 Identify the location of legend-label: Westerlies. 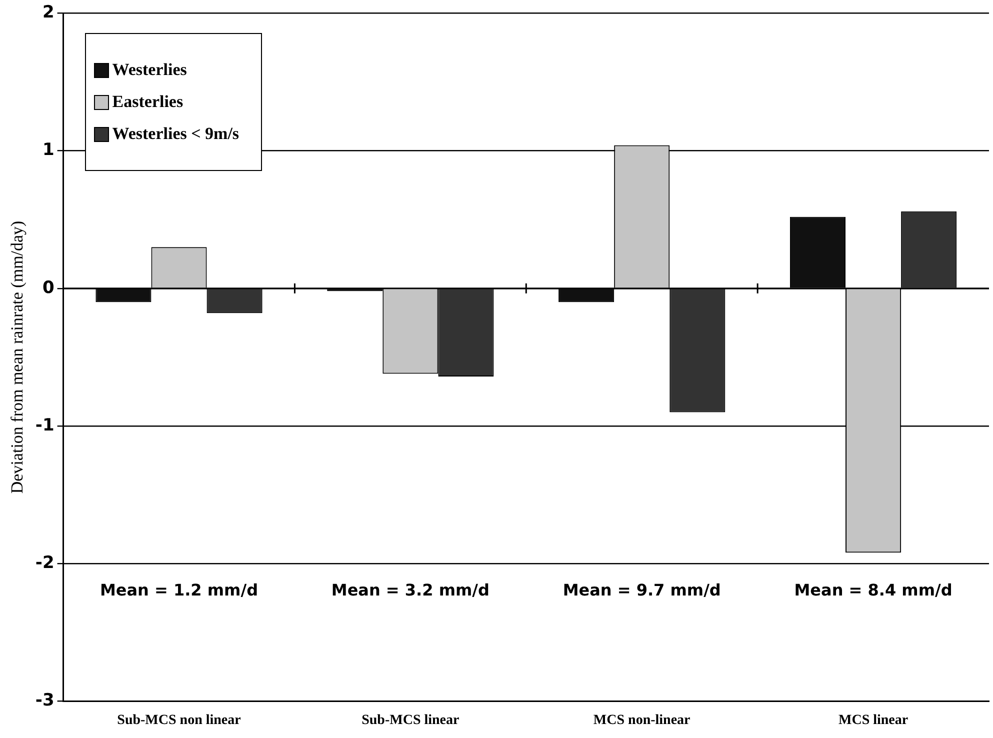
(149, 70).